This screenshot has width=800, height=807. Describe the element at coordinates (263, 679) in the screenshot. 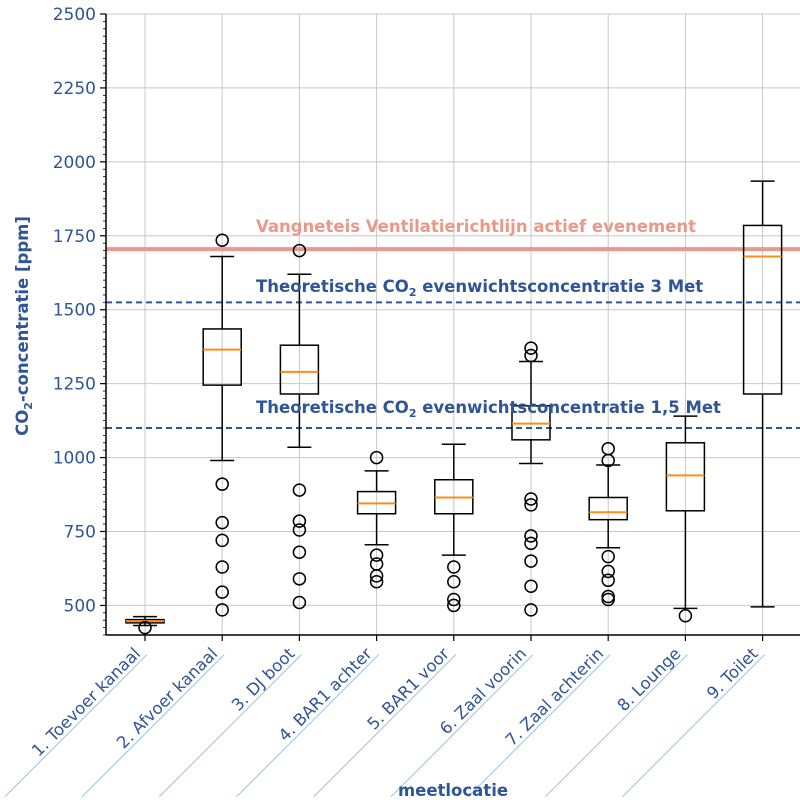

I see `x-tick-label: 3. DJ boot` at that location.